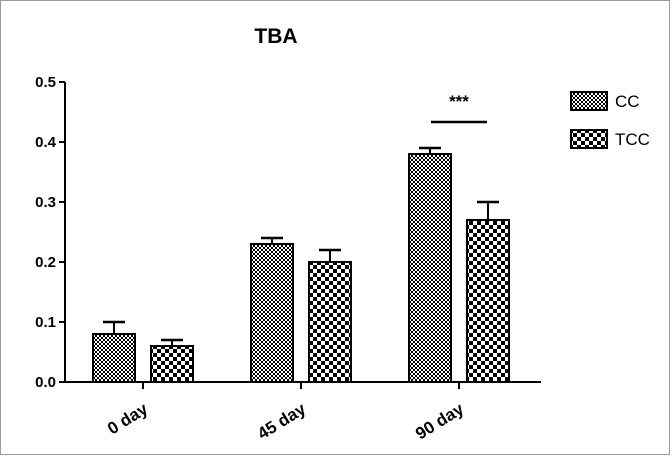 The height and width of the screenshot is (457, 672). I want to click on y-tick-label: 0.3, so click(45, 202).